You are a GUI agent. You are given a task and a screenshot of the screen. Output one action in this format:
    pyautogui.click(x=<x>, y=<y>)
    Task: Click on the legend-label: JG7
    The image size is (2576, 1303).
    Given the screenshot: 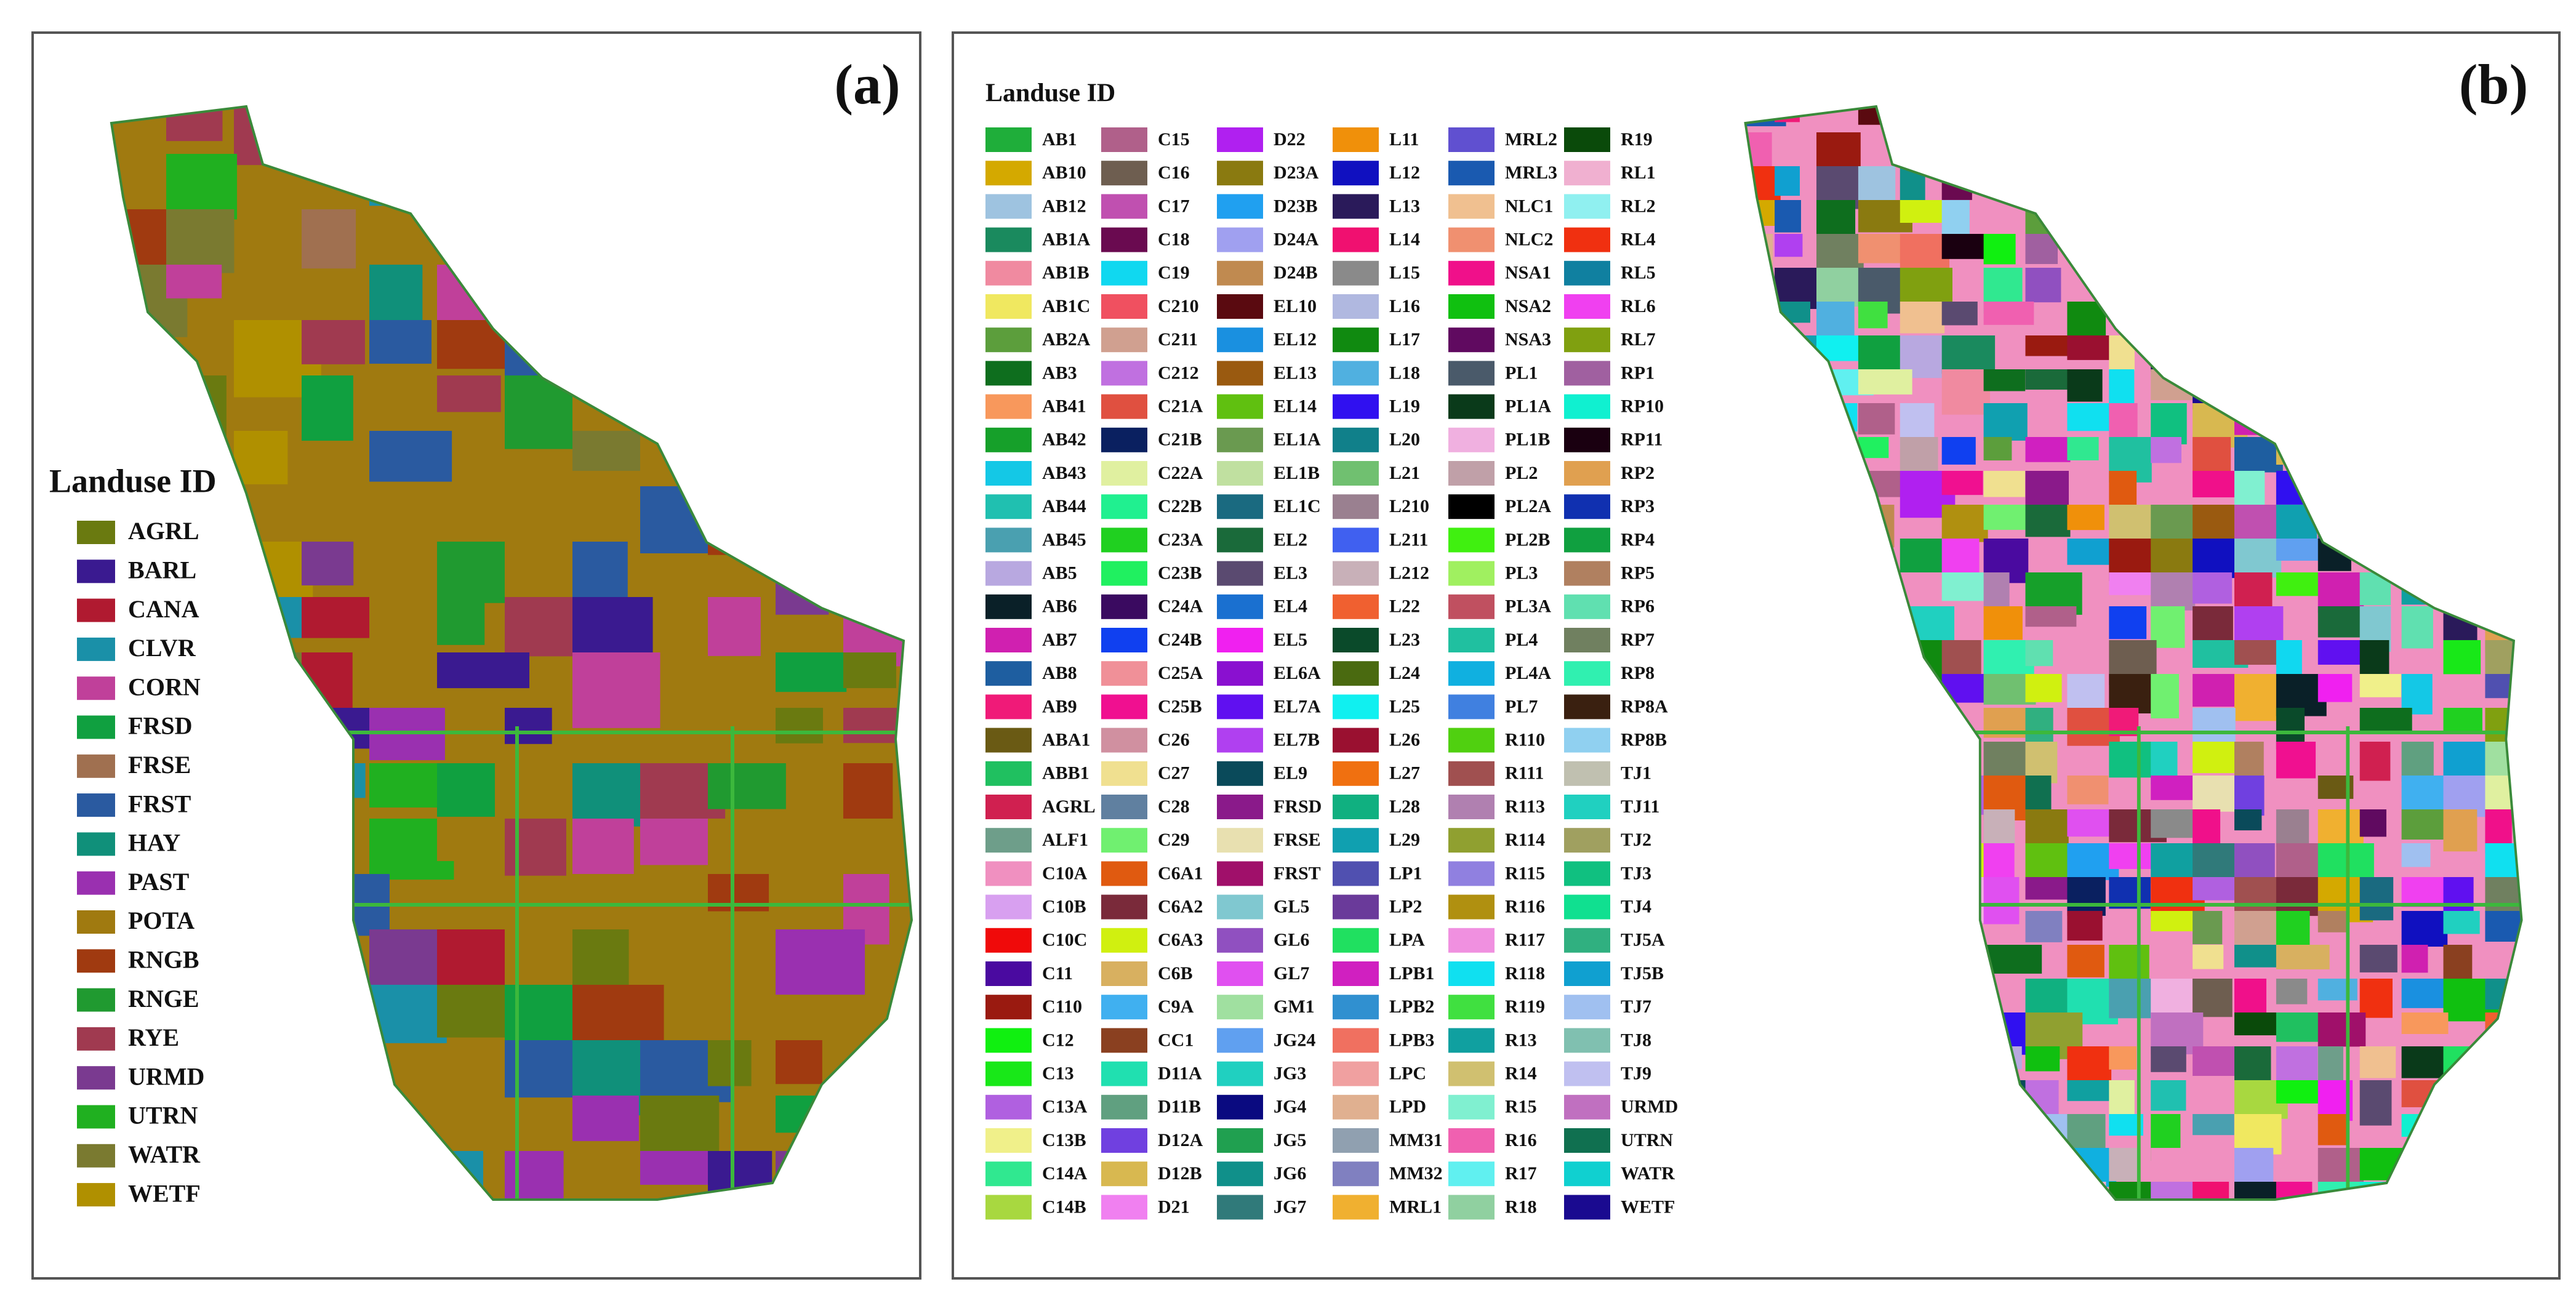 What is the action you would take?
    pyautogui.click(x=1290, y=1207)
    